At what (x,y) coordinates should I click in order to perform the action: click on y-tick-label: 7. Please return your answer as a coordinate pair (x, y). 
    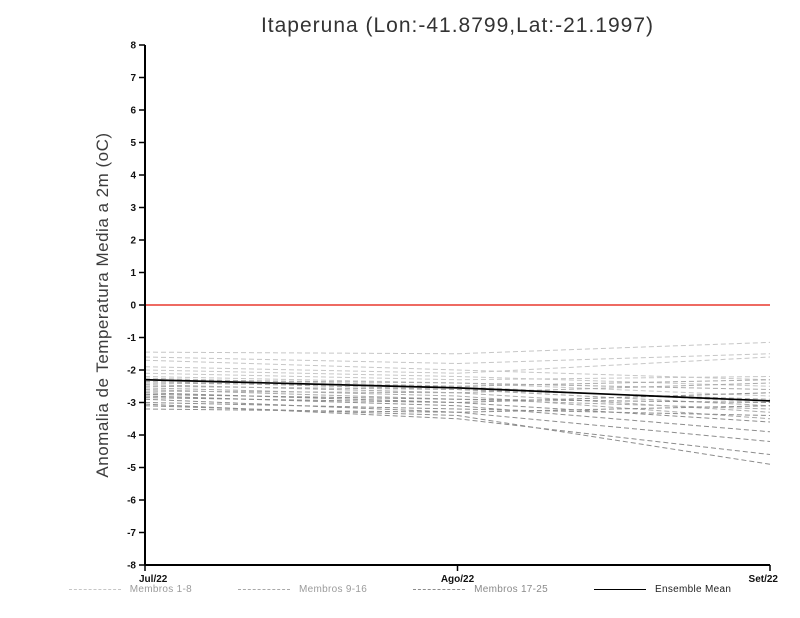
    Looking at the image, I should click on (133, 78).